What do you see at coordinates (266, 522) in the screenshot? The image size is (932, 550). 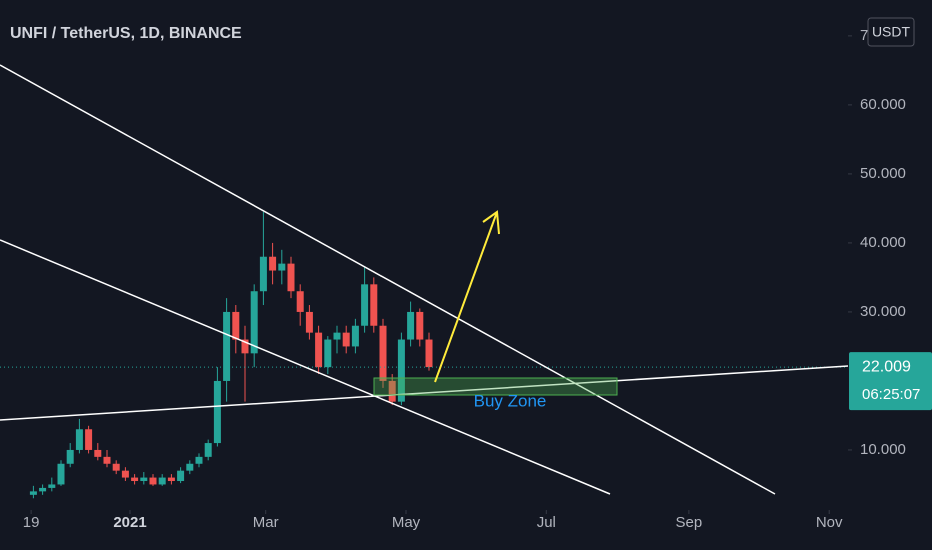 I see `x-tick-label: Mar` at bounding box center [266, 522].